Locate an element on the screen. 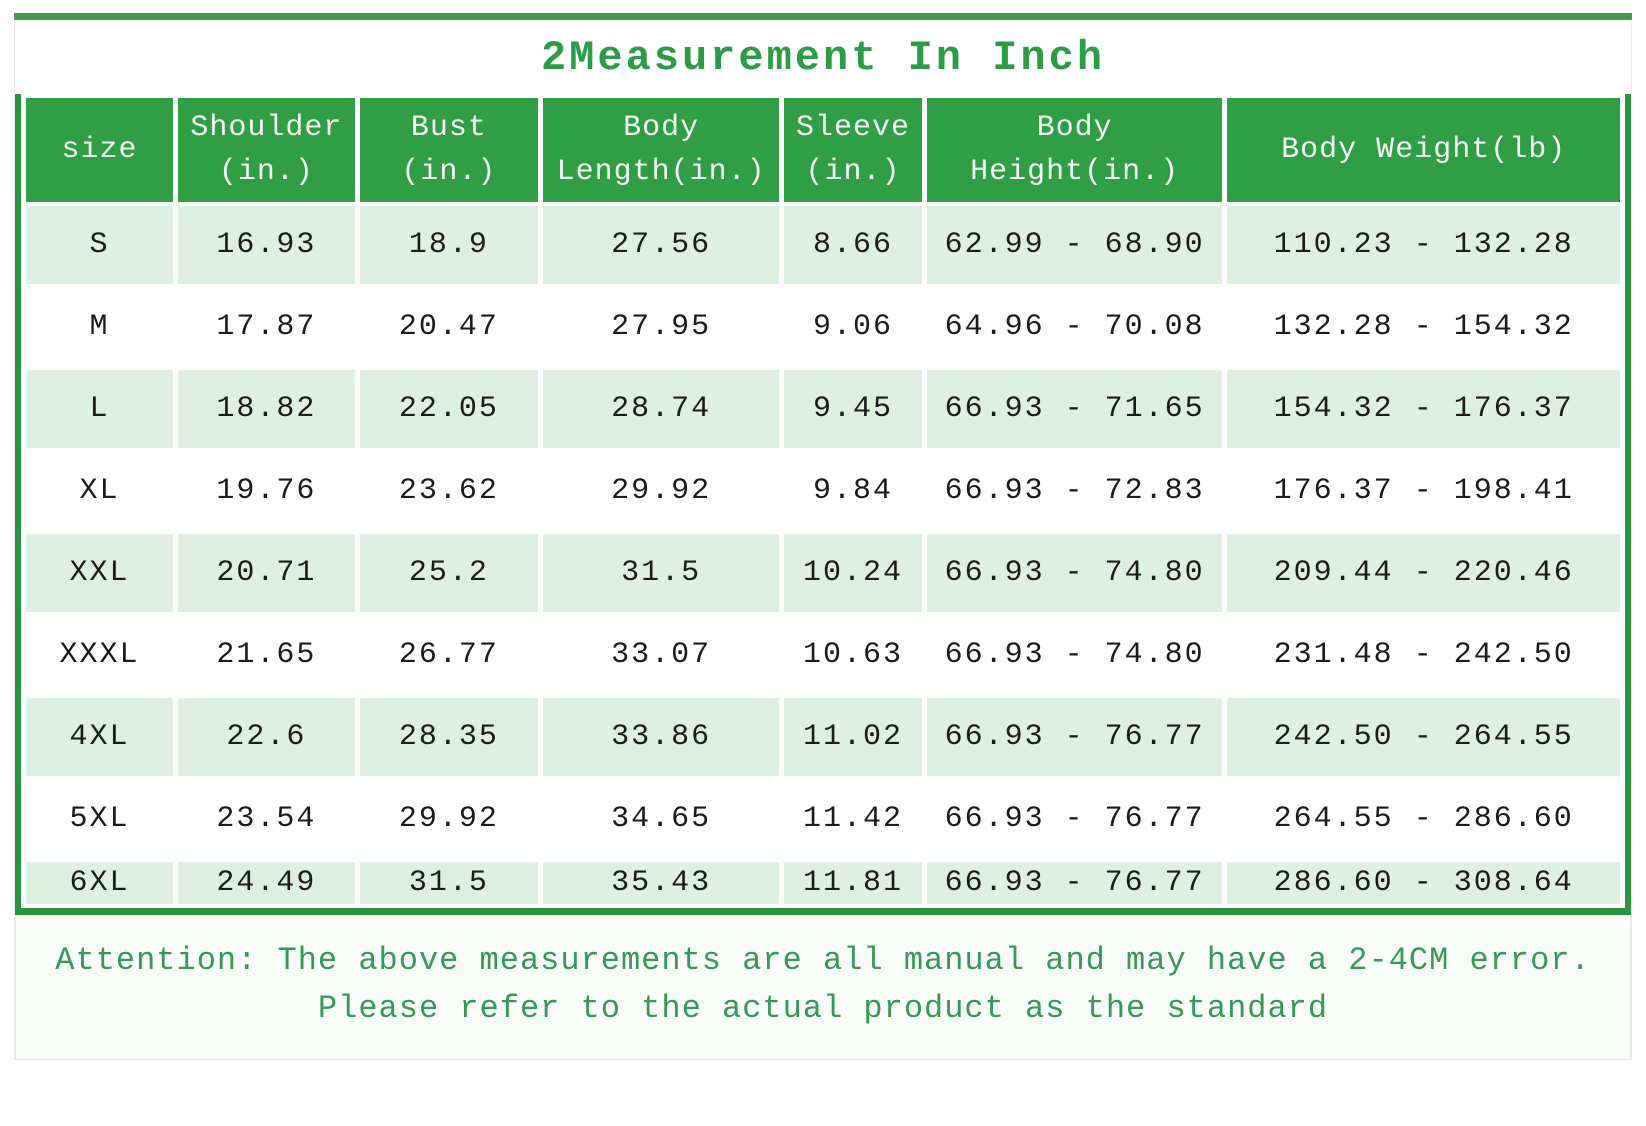  value-cell: 18.9 is located at coordinates (449, 245).